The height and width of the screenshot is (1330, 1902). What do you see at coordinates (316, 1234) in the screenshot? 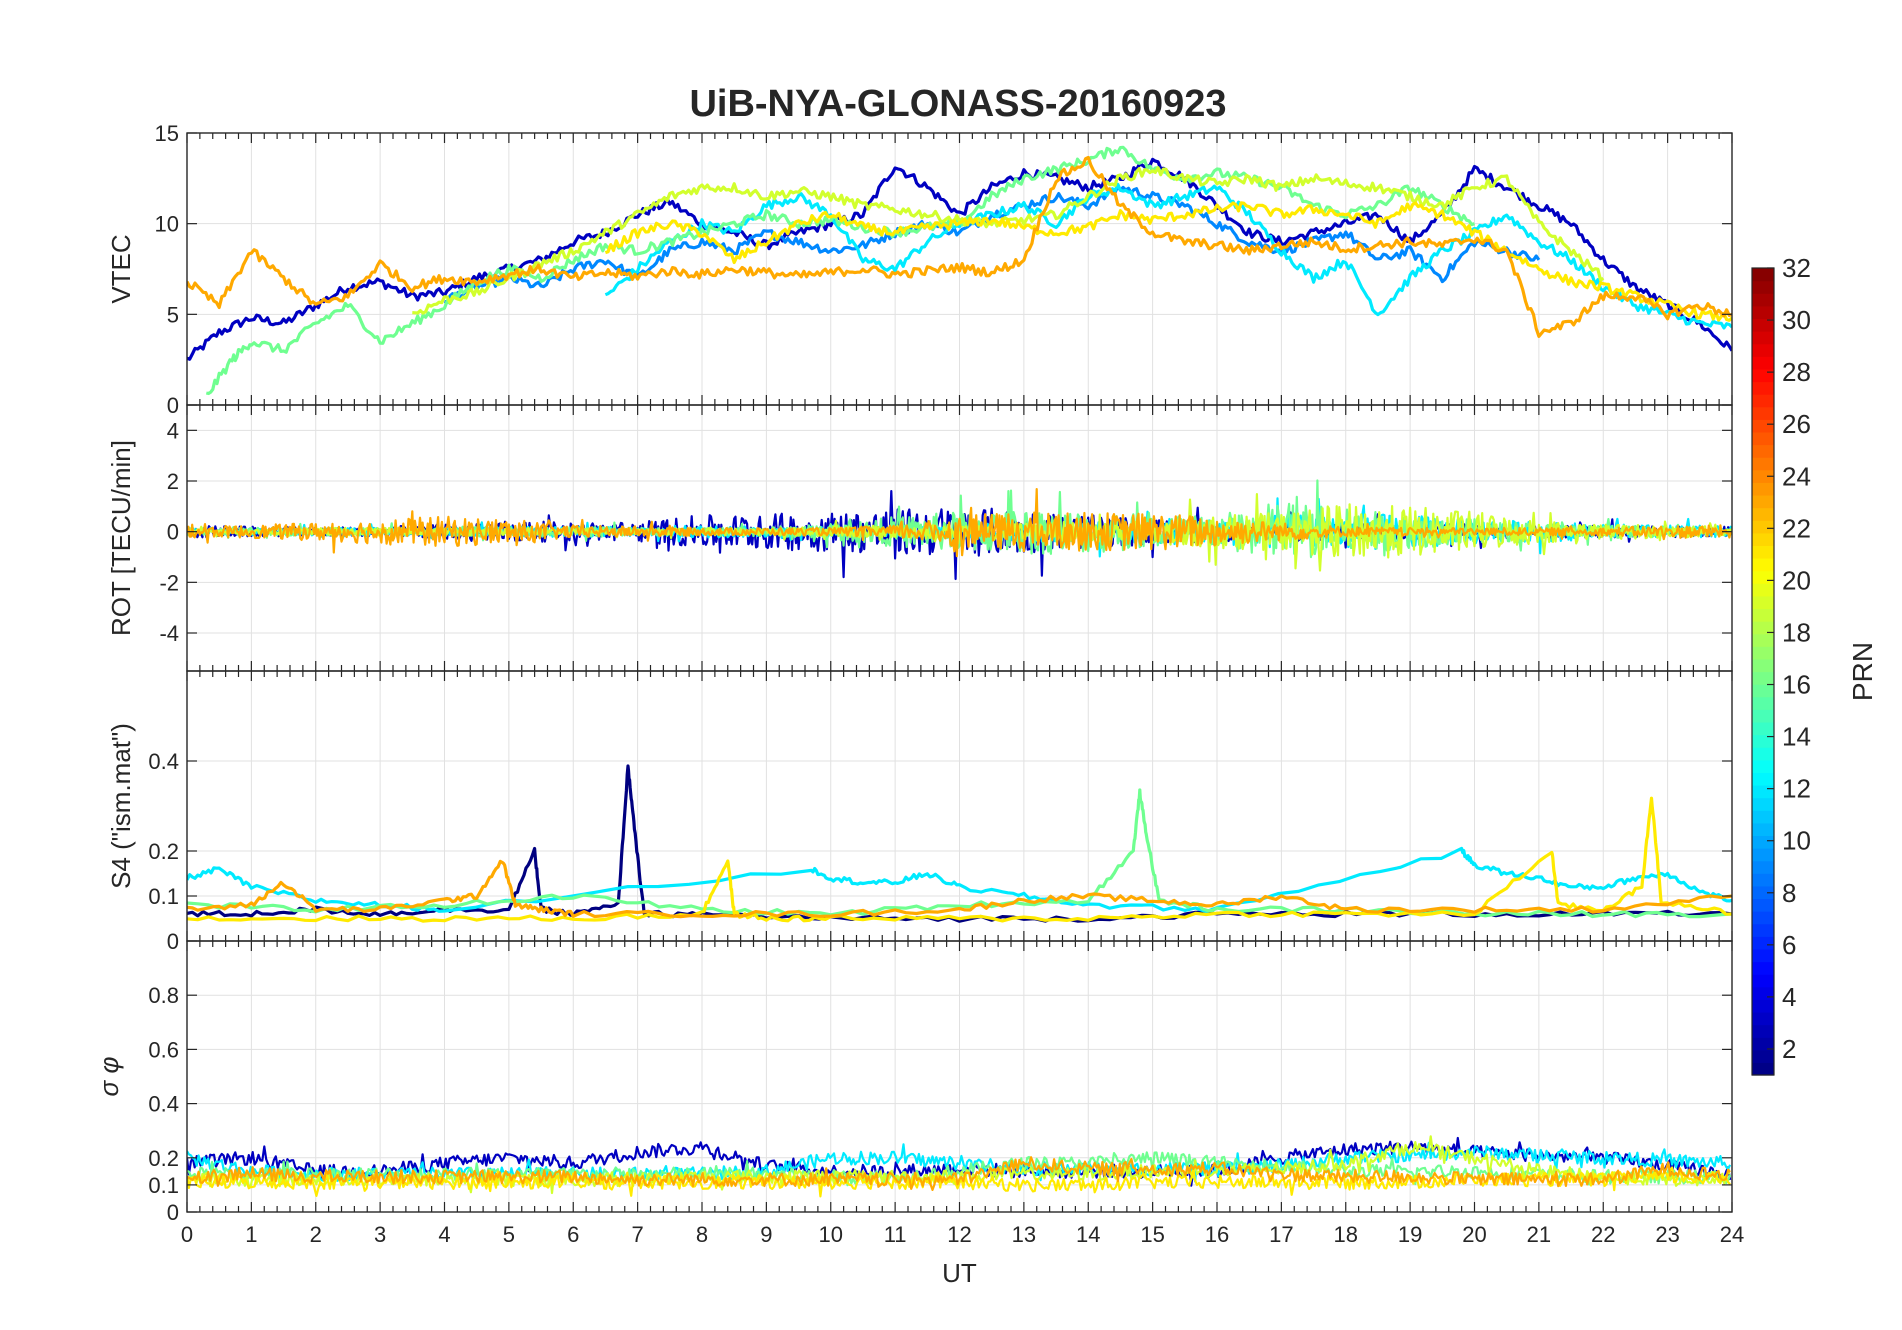
I see `x-tick-label: 2` at bounding box center [316, 1234].